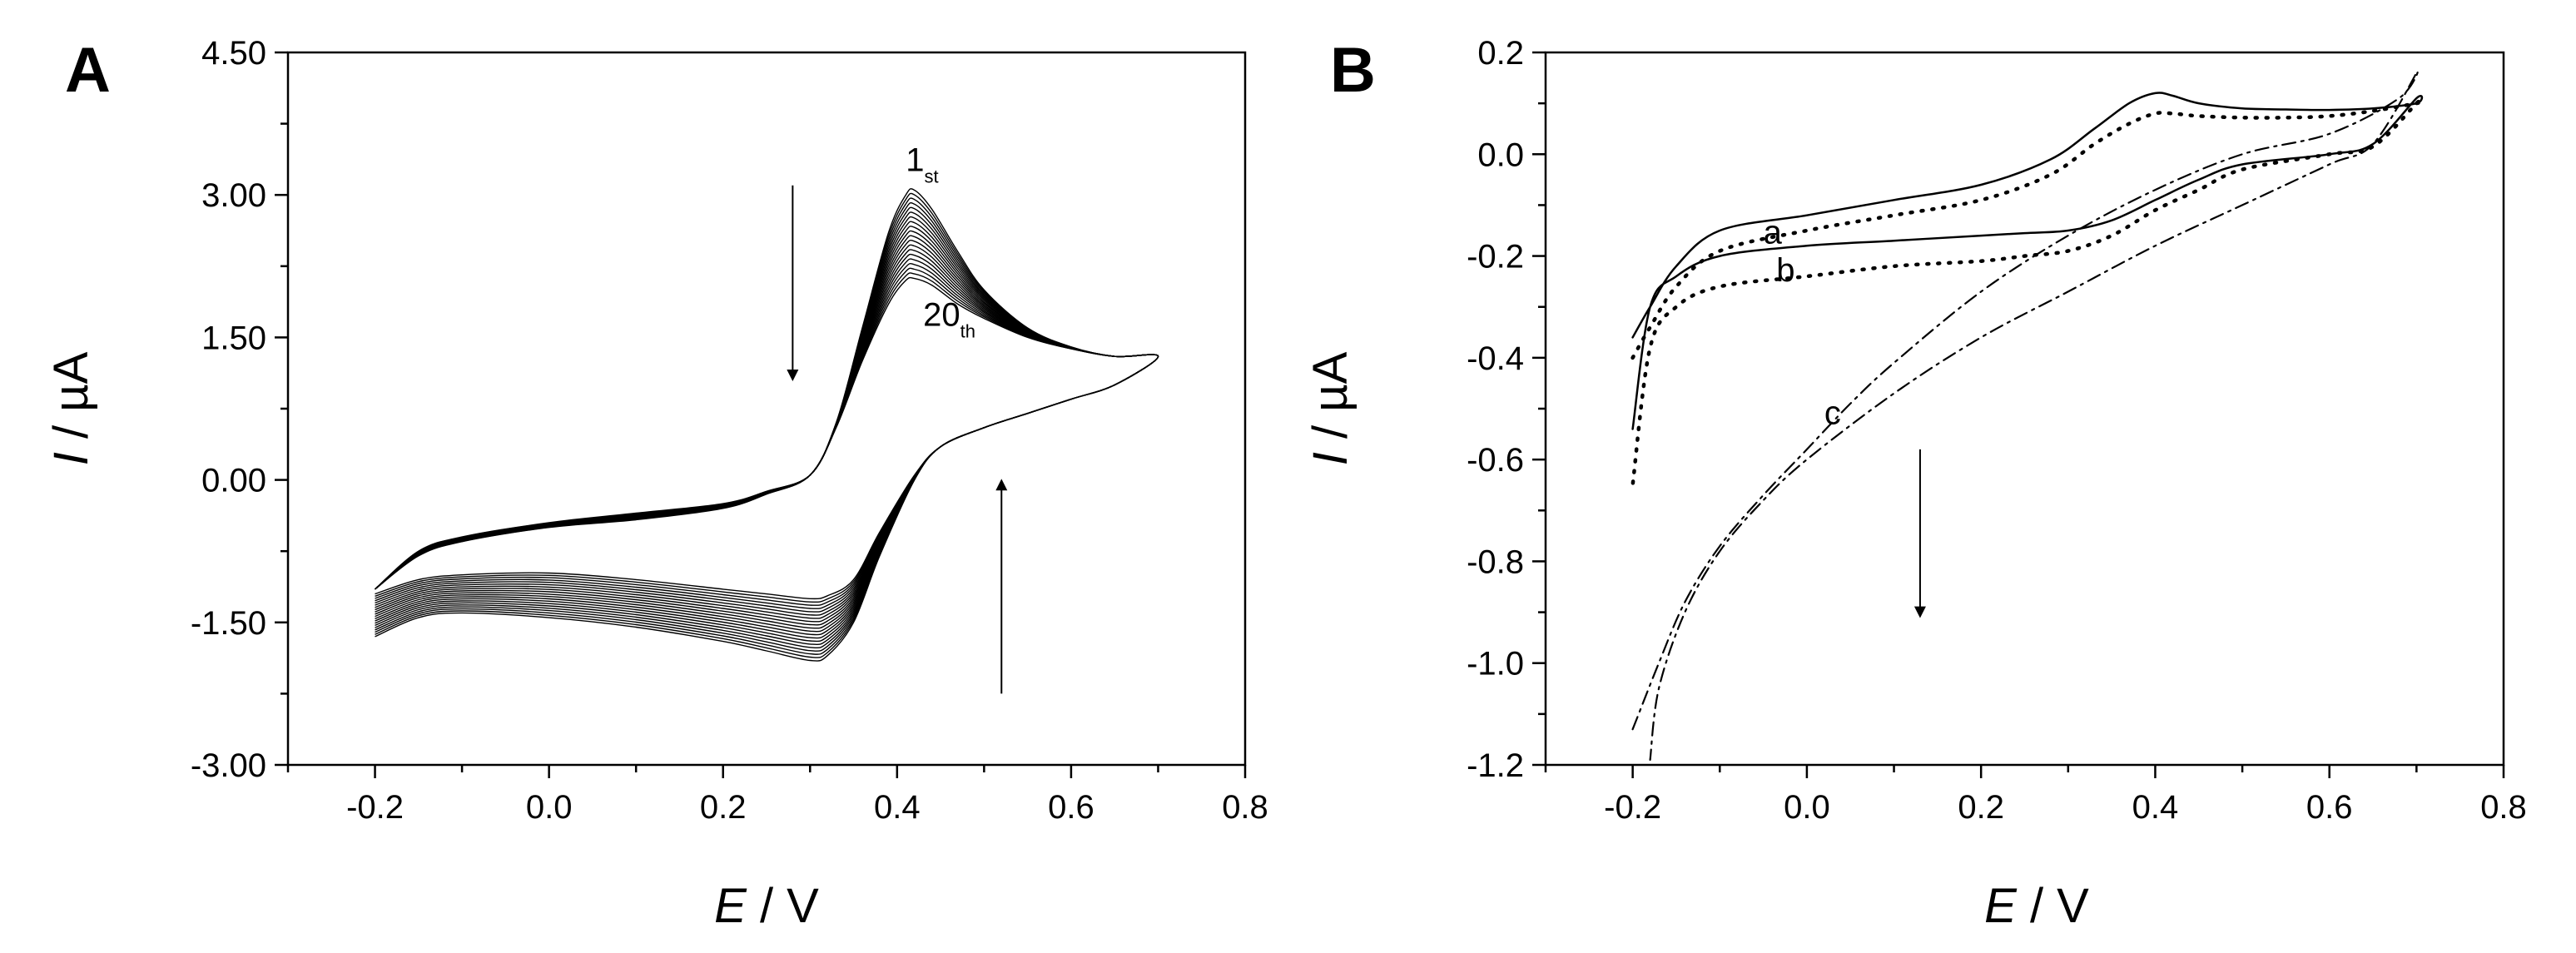 Image resolution: width=2576 pixels, height=953 pixels. I want to click on panel-b-series-a, so click(2027, 261).